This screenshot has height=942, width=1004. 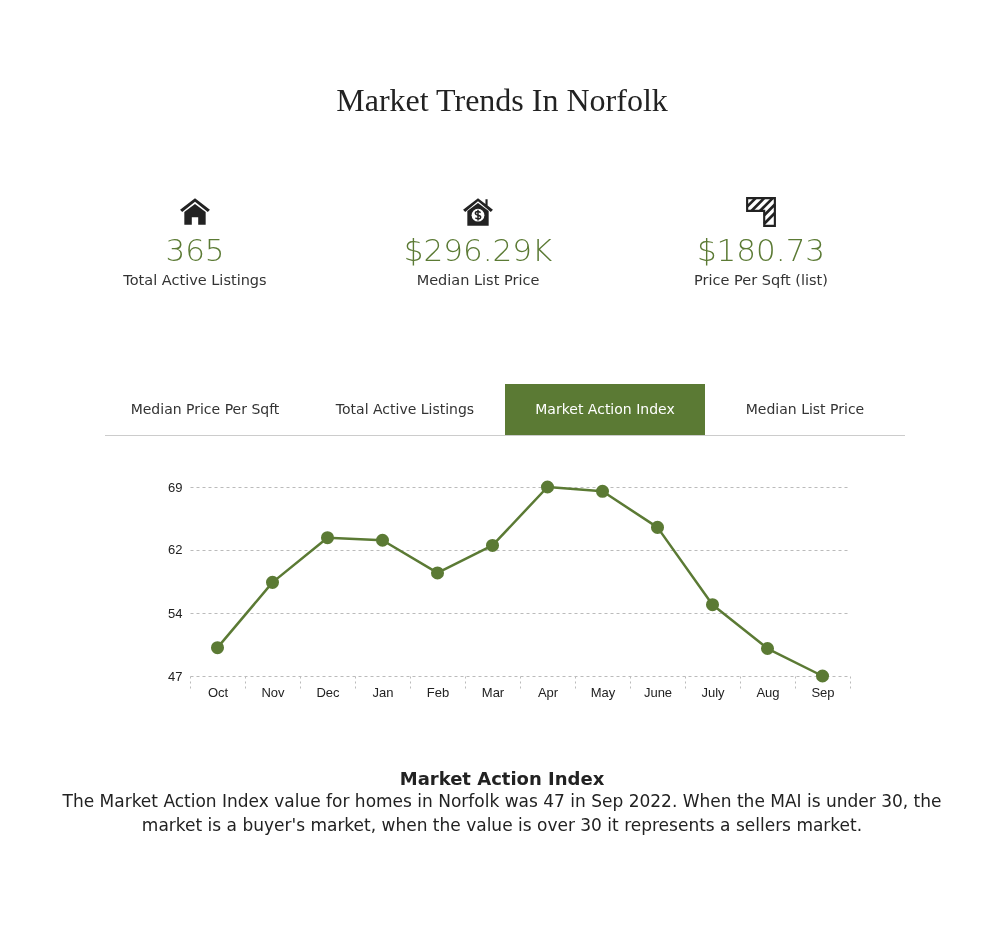 What do you see at coordinates (175, 613) in the screenshot?
I see `y-tick-label: 54` at bounding box center [175, 613].